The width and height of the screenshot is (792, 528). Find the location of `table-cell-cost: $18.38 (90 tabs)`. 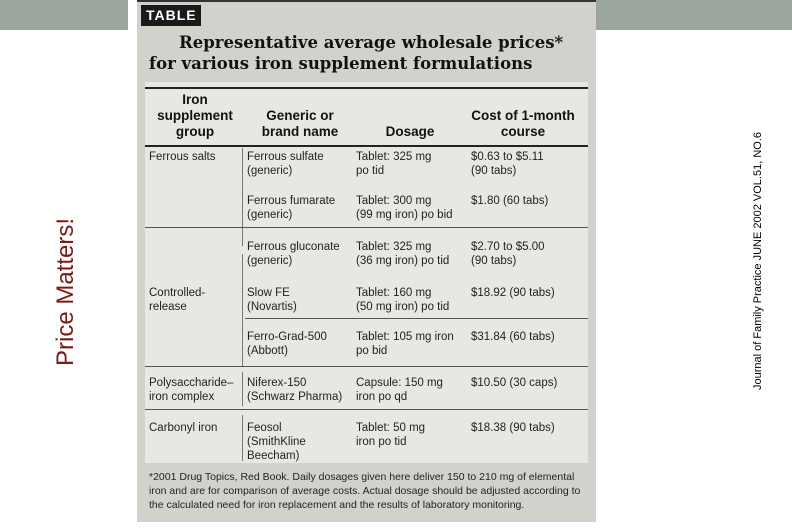

table-cell-cost: $18.38 (90 tabs) is located at coordinates (513, 428).